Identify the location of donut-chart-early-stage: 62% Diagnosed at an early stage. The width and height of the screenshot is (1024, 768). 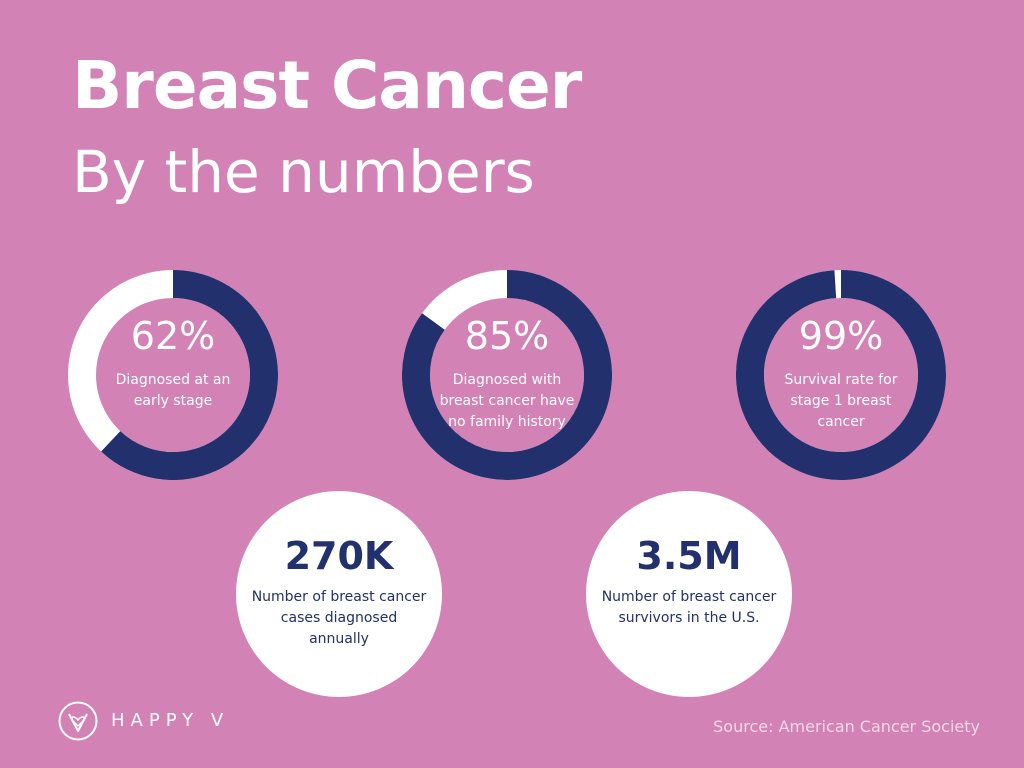
(173, 375).